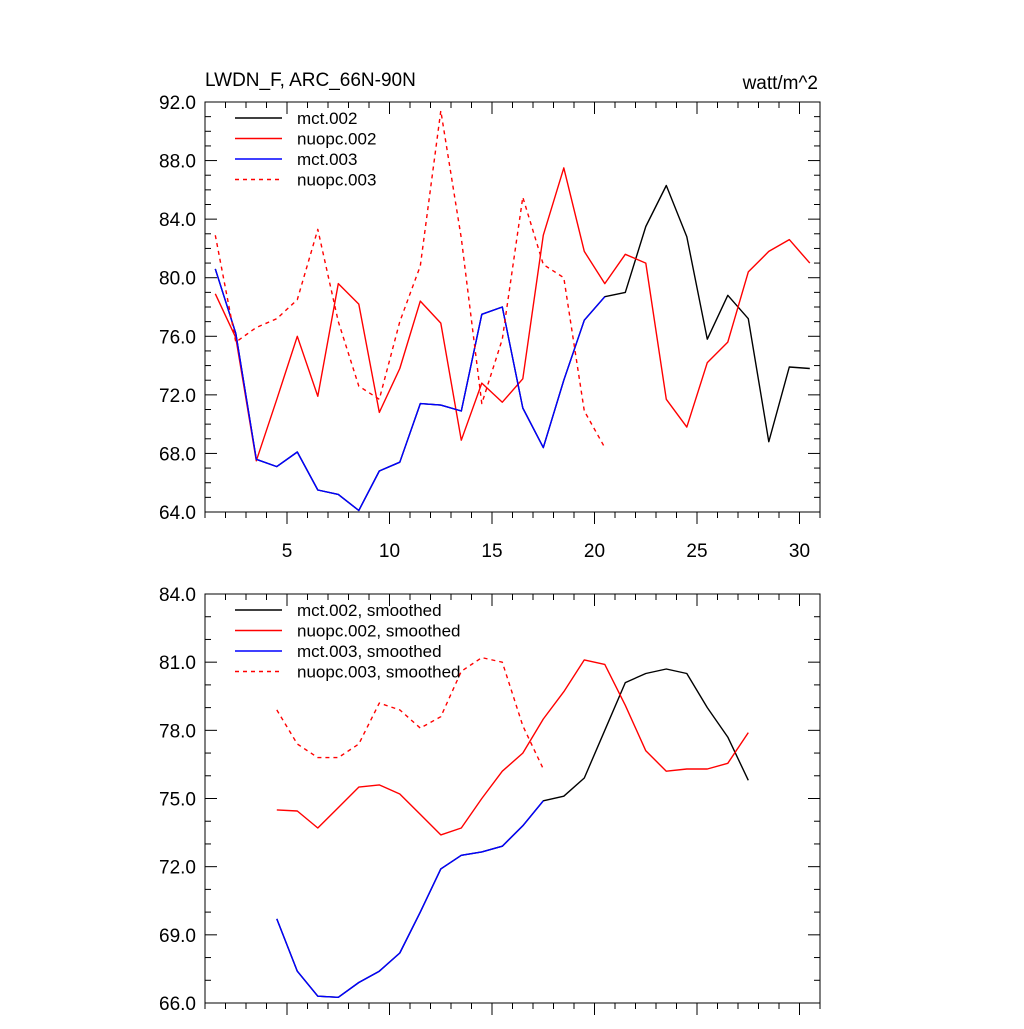 Image resolution: width=1024 pixels, height=1029 pixels. I want to click on top-legend-label: nuopc.003, so click(336, 180).